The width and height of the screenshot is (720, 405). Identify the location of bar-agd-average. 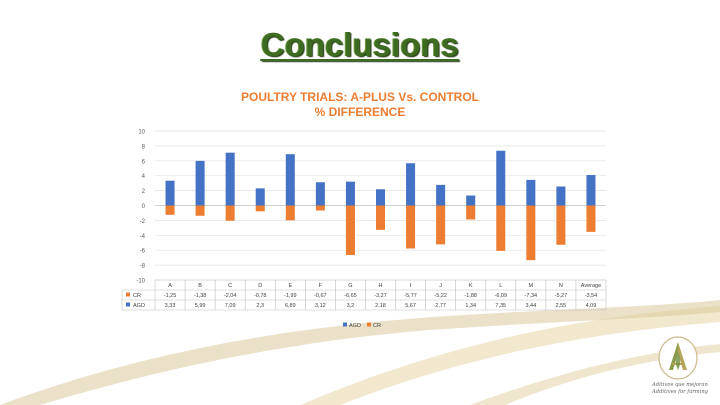
(591, 190).